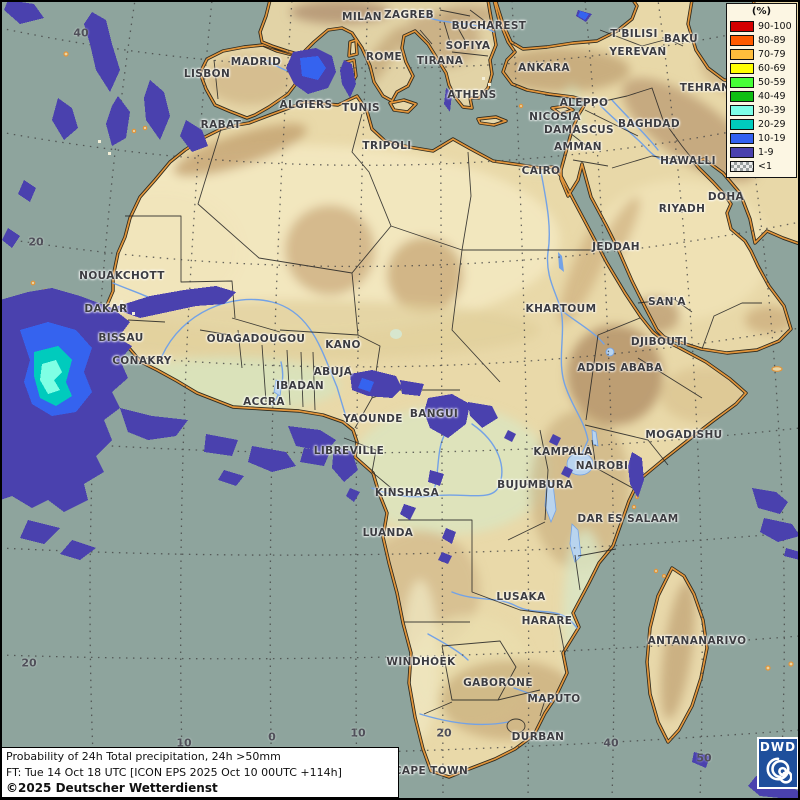 This screenshot has width=800, height=800. Describe the element at coordinates (142, 361) in the screenshot. I see `city-label-conakry: CONAKRY` at that location.